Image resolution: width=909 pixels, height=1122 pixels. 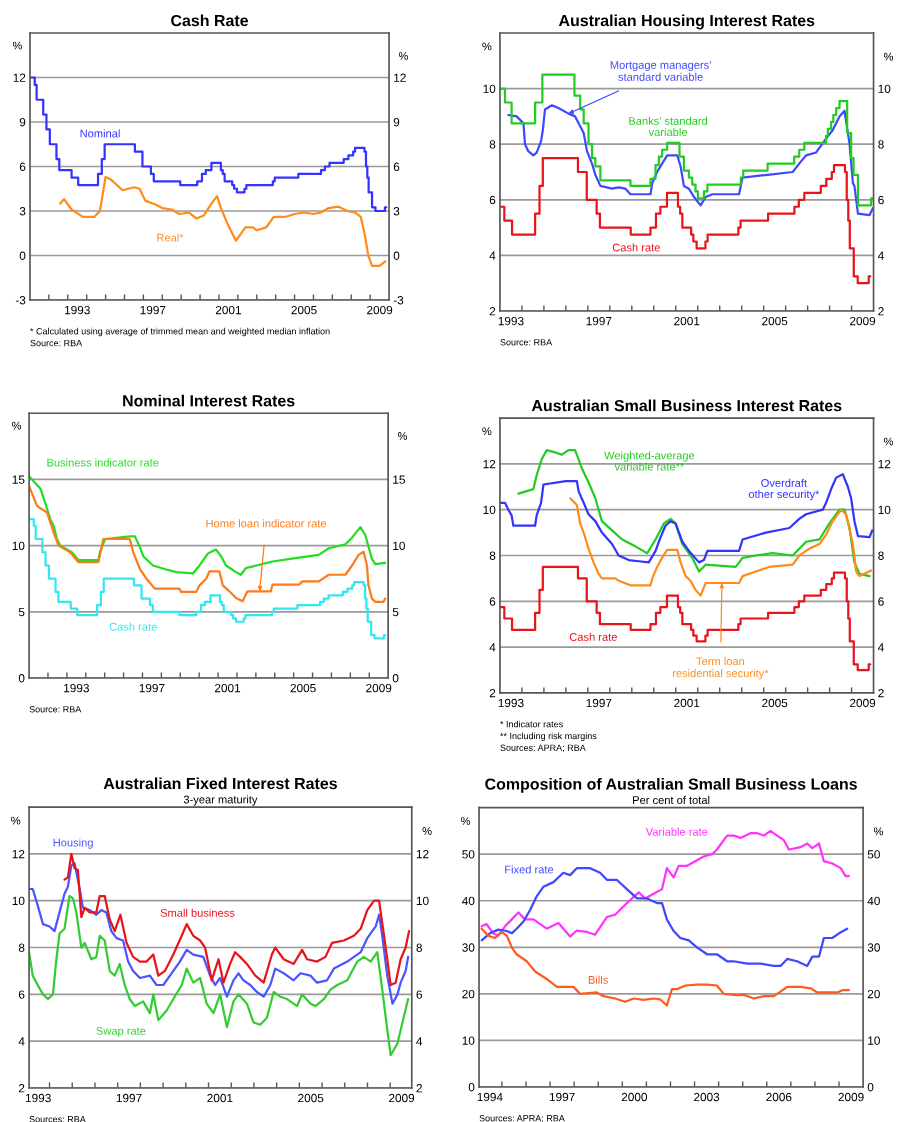 What do you see at coordinates (396, 122) in the screenshot?
I see `y2-tick-label: 9` at bounding box center [396, 122].